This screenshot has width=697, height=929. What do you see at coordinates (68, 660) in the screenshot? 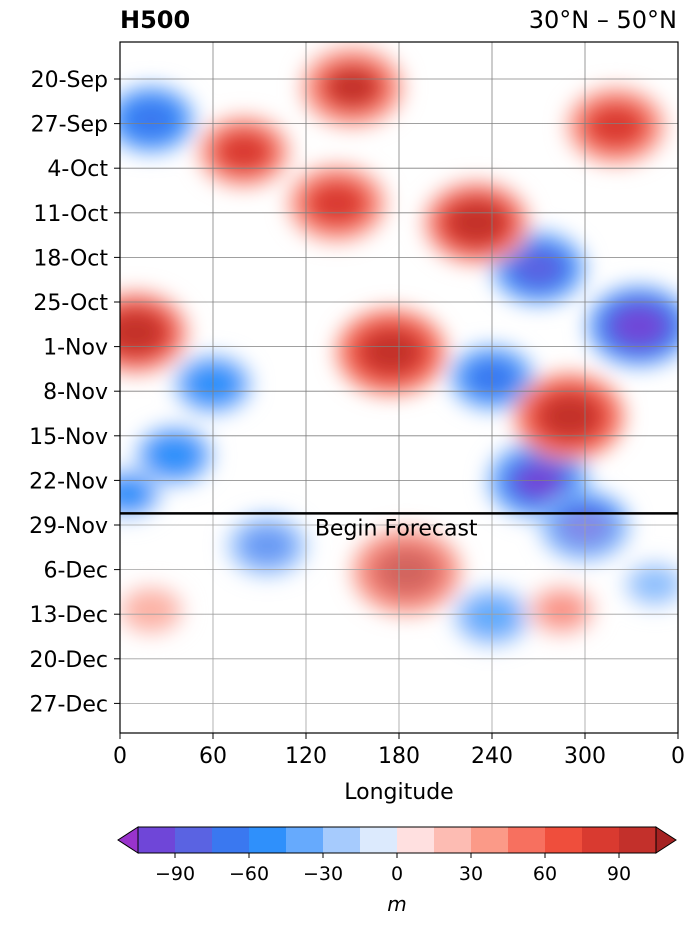
I see `y-tick-label: 20-Dec` at bounding box center [68, 660].